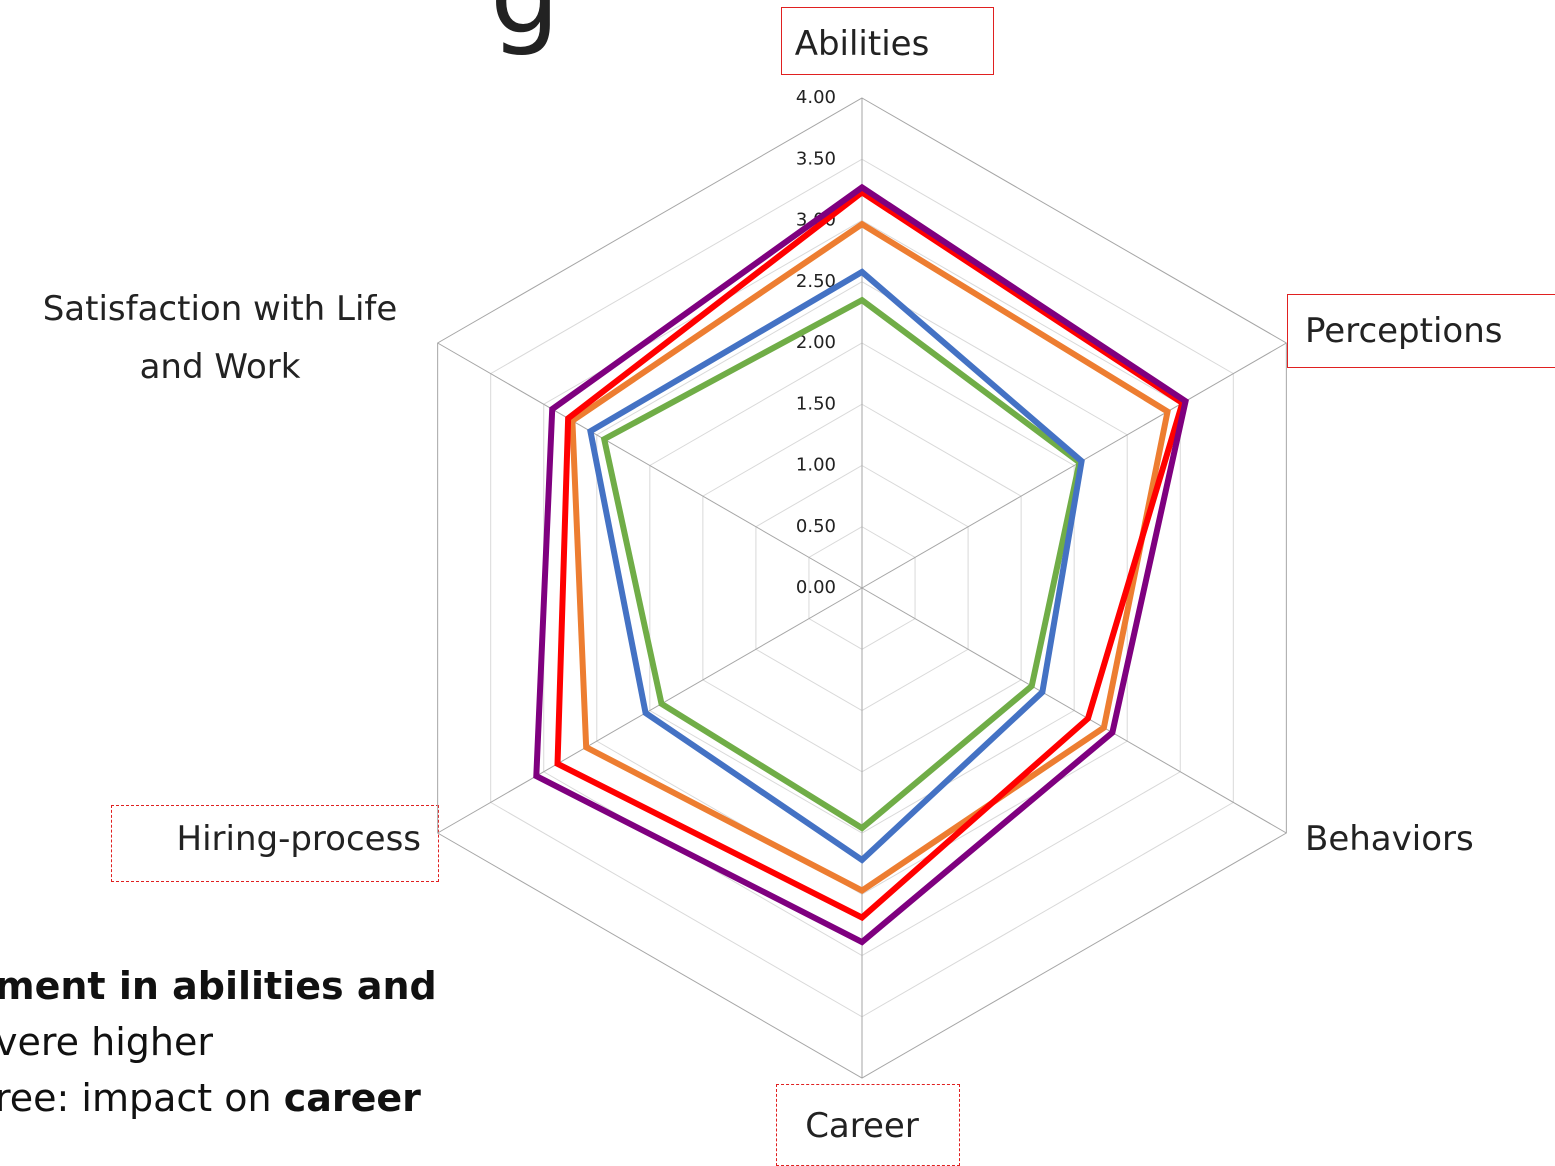 The height and width of the screenshot is (1166, 1555). Describe the element at coordinates (816, 281) in the screenshot. I see `y-tick-label: 2.50` at that location.